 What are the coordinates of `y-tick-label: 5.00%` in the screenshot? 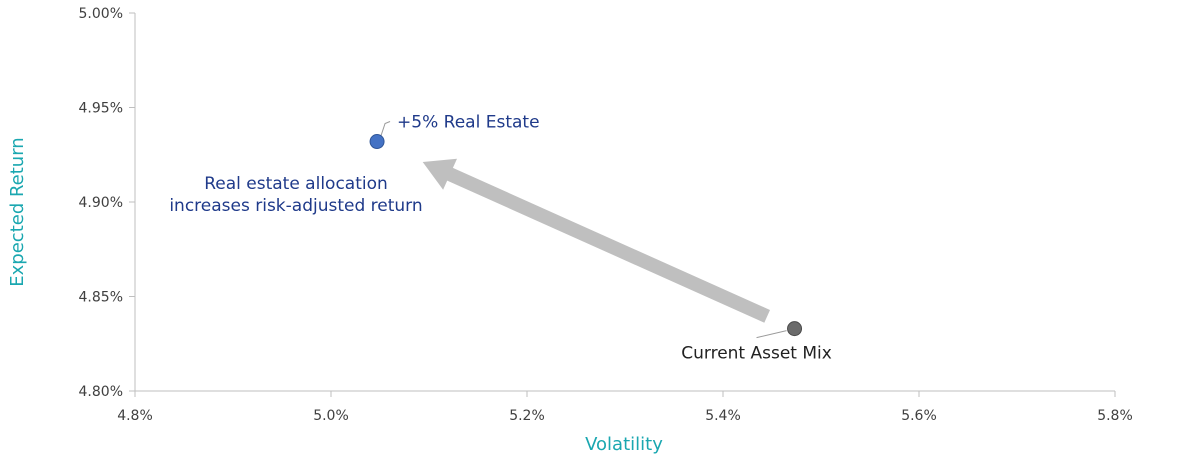 It's located at (101, 14).